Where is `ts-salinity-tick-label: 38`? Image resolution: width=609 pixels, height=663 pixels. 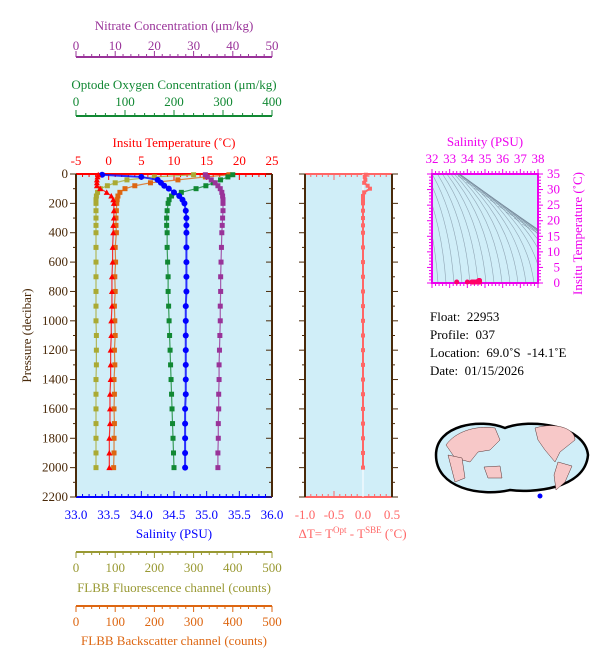 ts-salinity-tick-label: 38 is located at coordinates (538, 158).